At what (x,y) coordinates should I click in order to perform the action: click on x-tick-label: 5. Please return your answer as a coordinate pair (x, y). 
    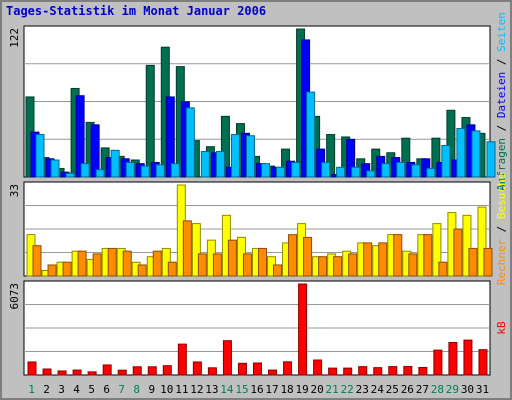
    Looking at the image, I should click on (91, 389).